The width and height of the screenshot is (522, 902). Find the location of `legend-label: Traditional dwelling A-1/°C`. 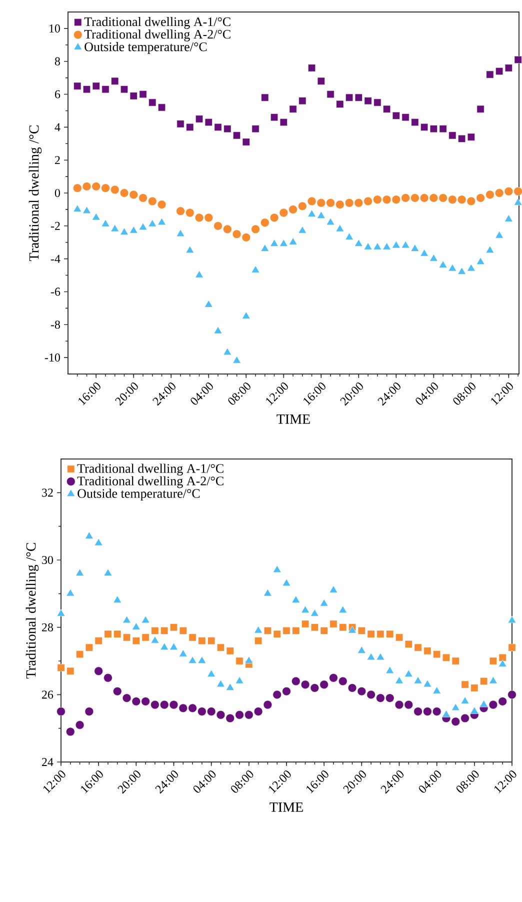

legend-label: Traditional dwelling A-1/°C is located at coordinates (157, 23).